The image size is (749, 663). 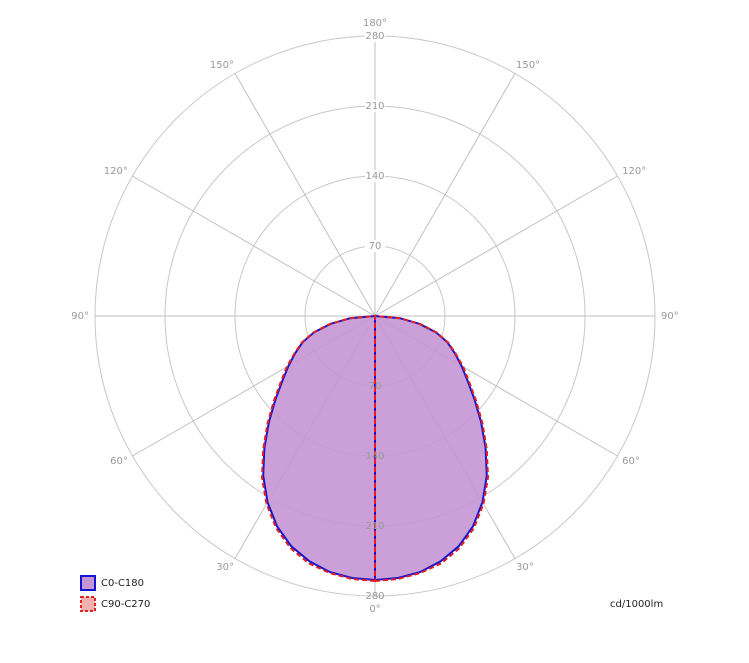 I want to click on legend-label: C90-C270, so click(x=125, y=604).